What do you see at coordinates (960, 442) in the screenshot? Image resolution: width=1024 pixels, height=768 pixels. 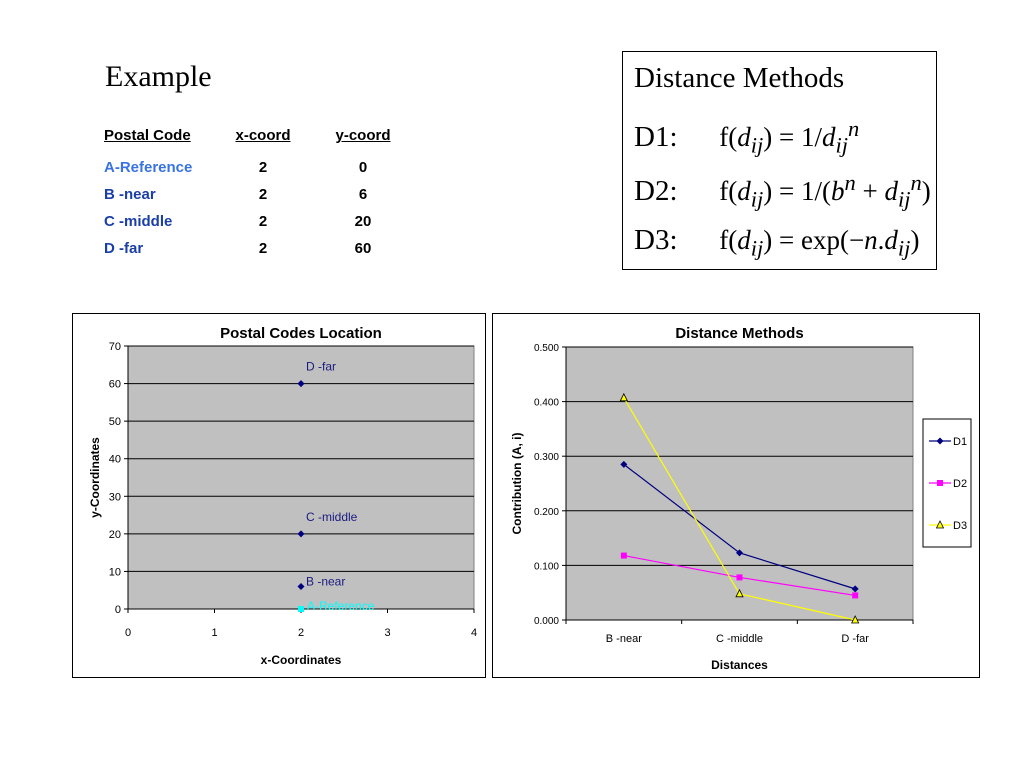 I see `legend-label: D1` at bounding box center [960, 442].